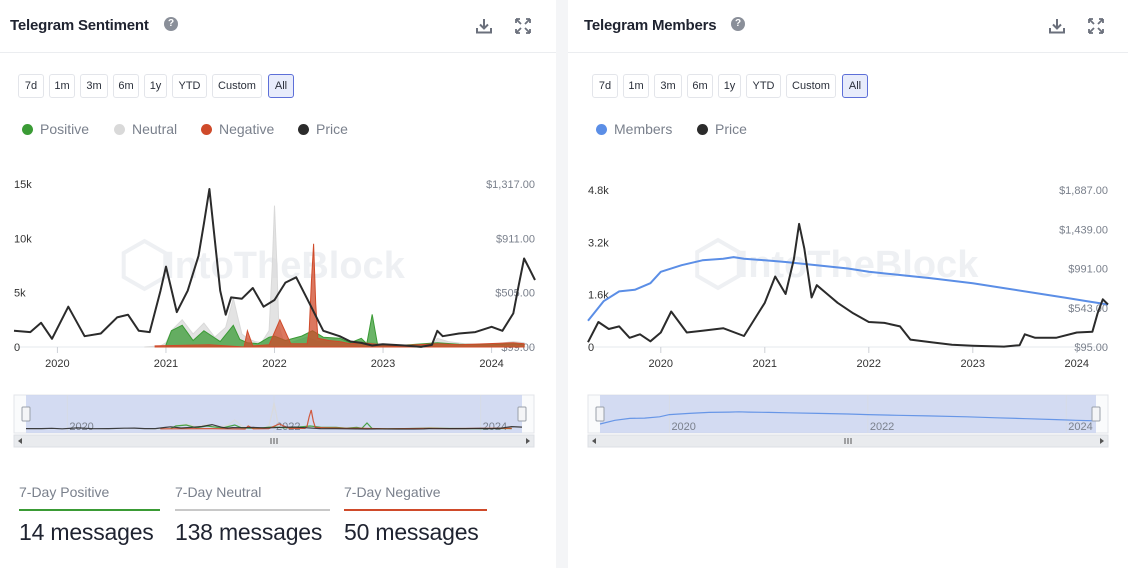  What do you see at coordinates (86, 532) in the screenshot?
I see `stat-value: 14 messages` at bounding box center [86, 532].